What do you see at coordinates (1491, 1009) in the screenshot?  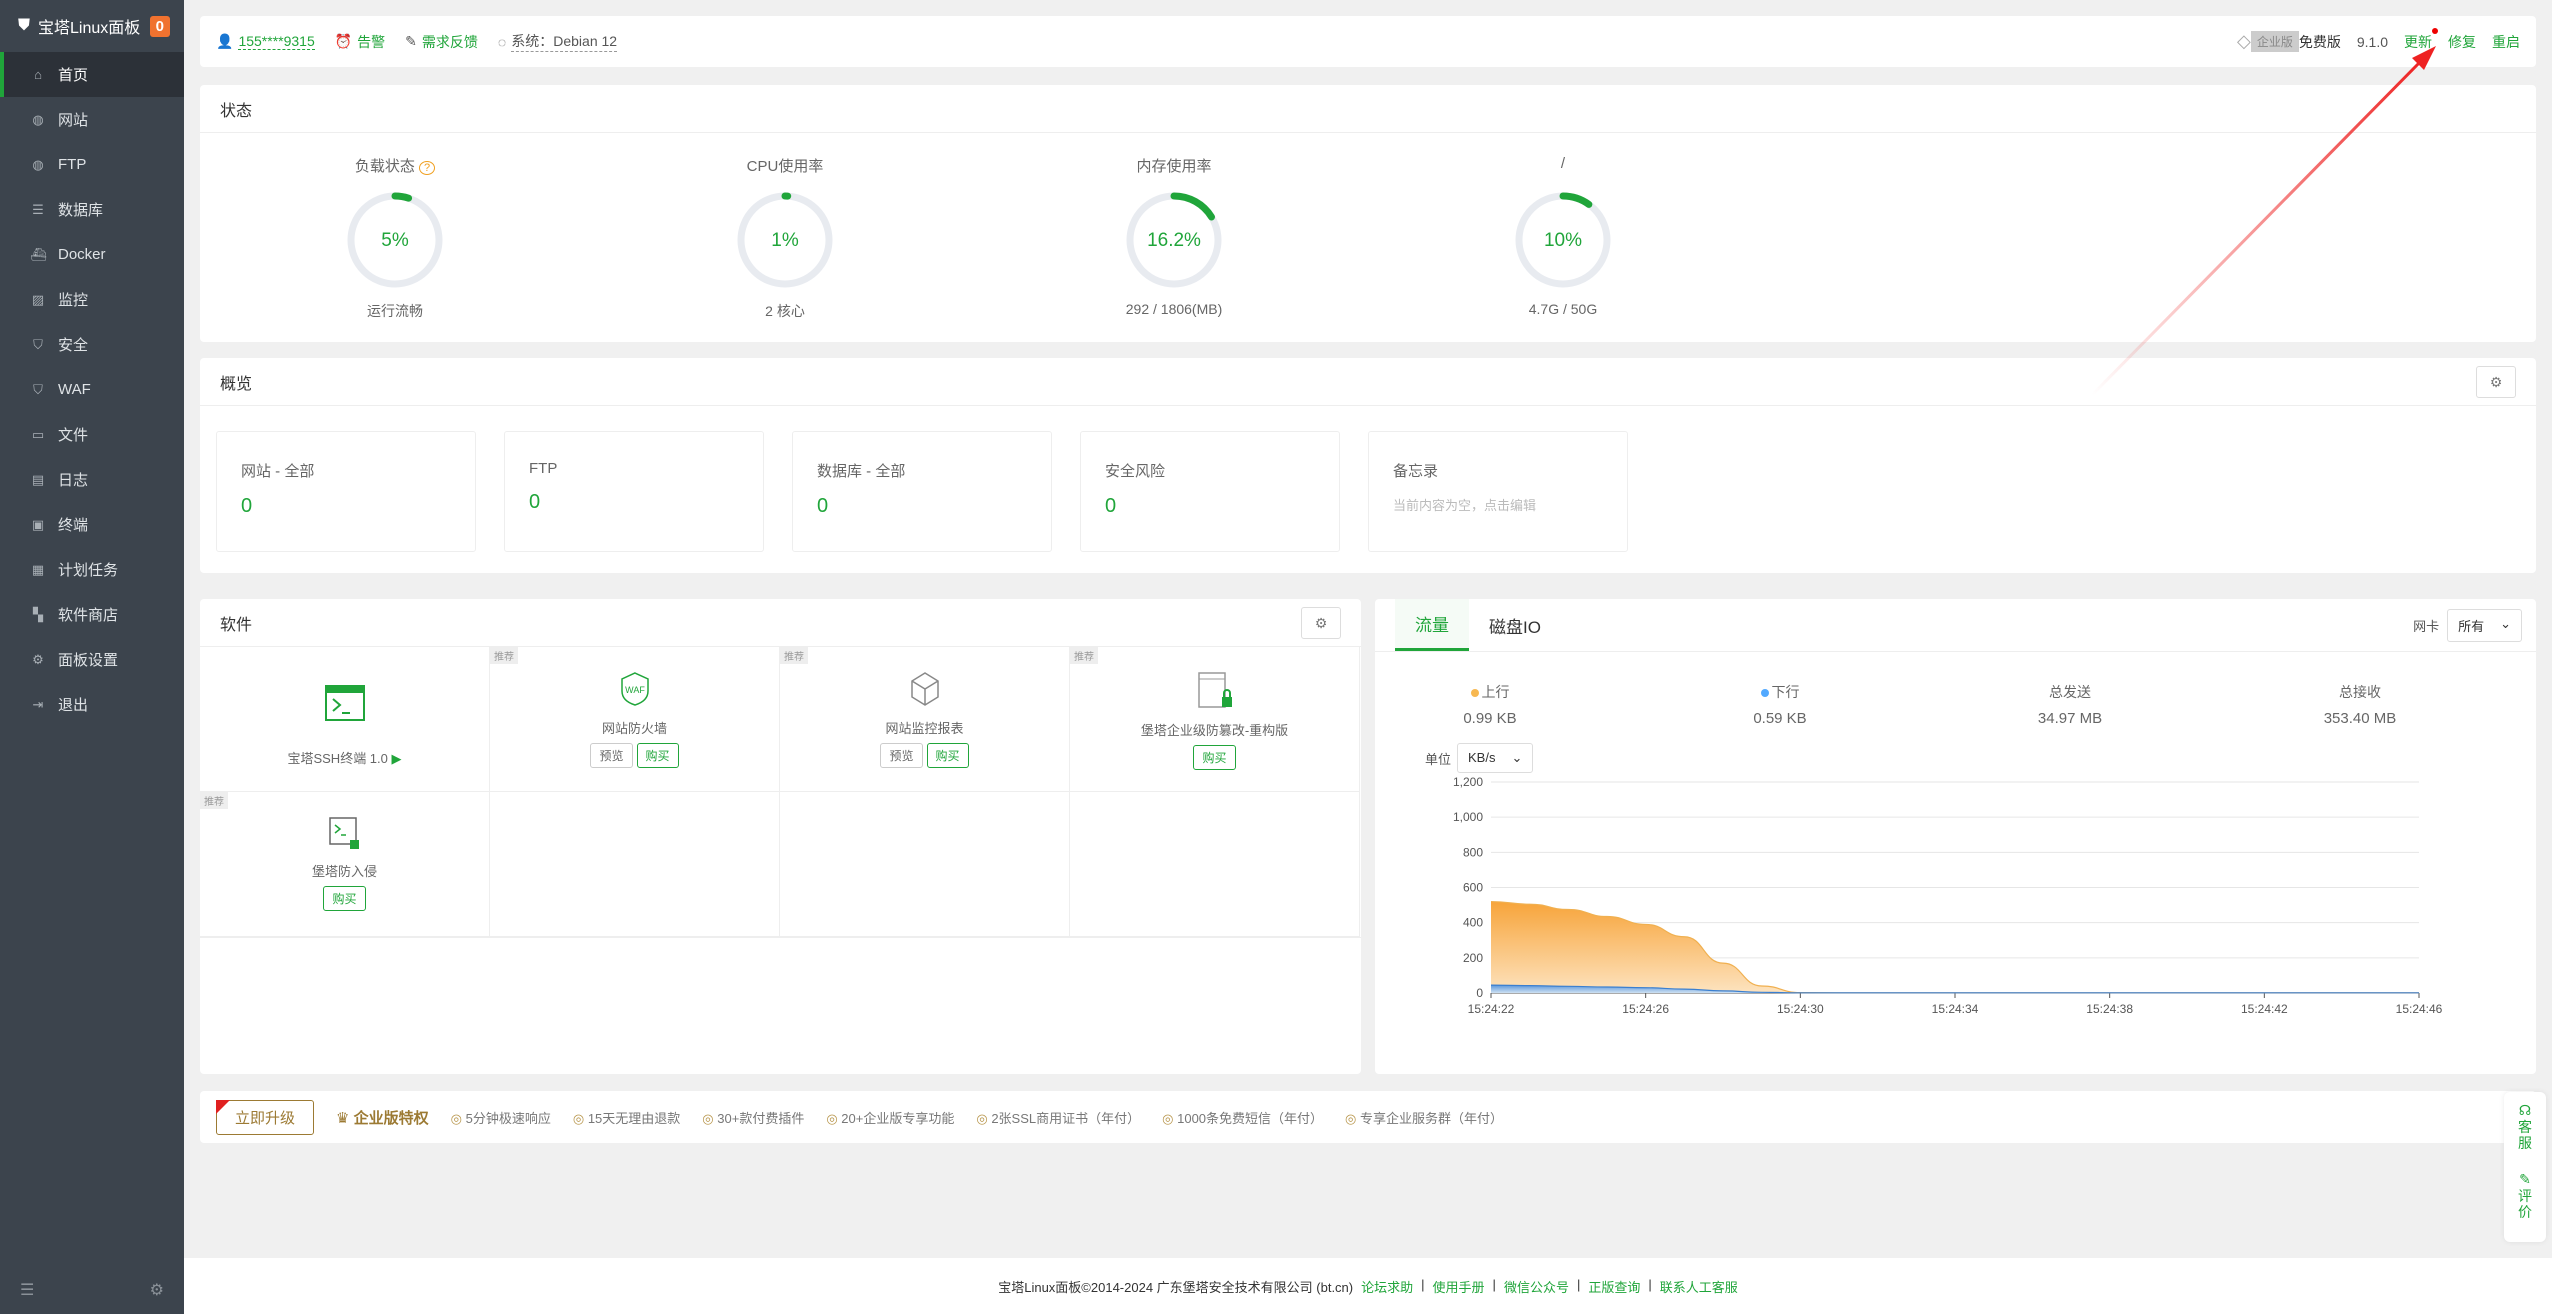 I see `x-tick-label: 15:24:22` at bounding box center [1491, 1009].